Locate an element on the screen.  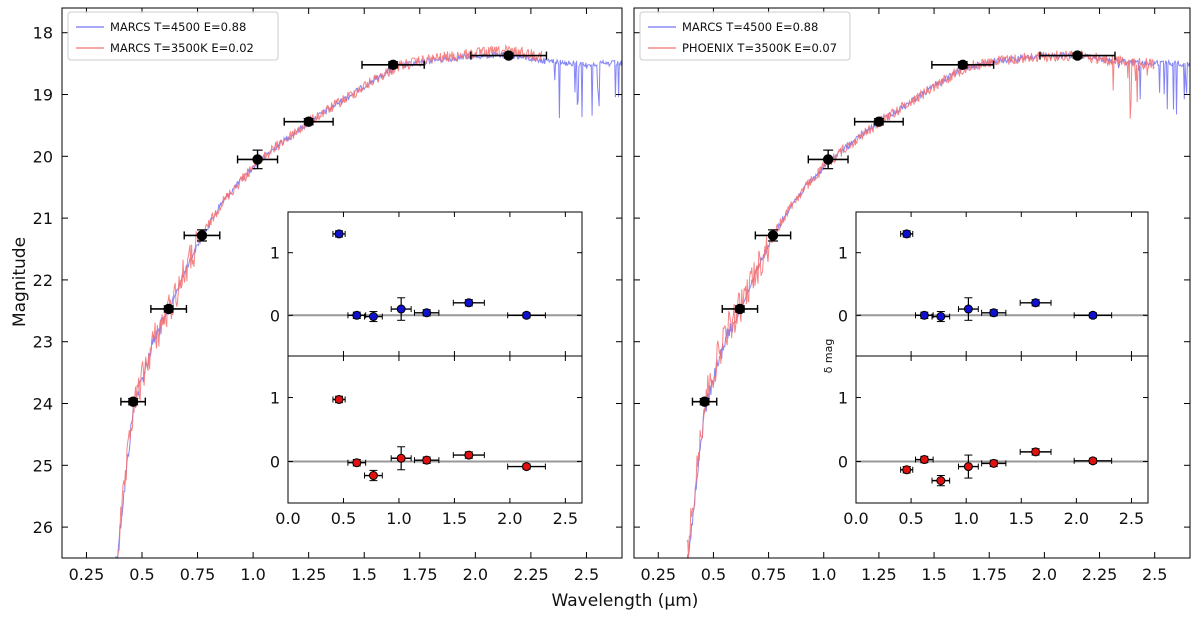
x-tick-label: 0.25 is located at coordinates (658, 574).